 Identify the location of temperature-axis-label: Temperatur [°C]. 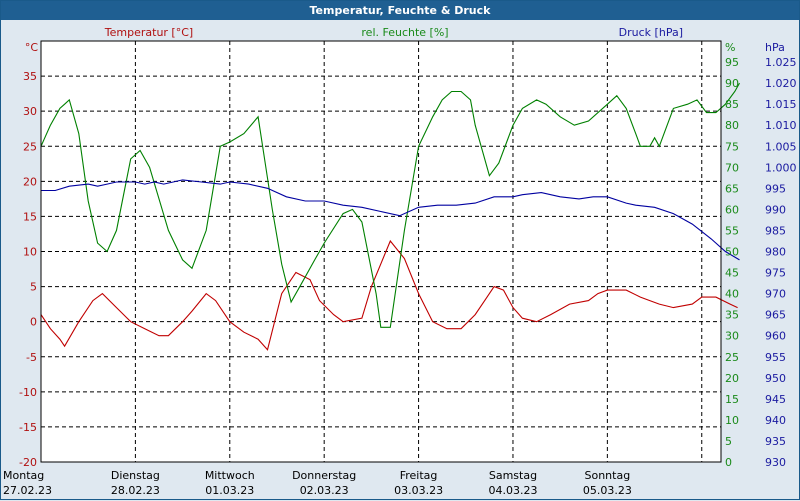
(148, 32).